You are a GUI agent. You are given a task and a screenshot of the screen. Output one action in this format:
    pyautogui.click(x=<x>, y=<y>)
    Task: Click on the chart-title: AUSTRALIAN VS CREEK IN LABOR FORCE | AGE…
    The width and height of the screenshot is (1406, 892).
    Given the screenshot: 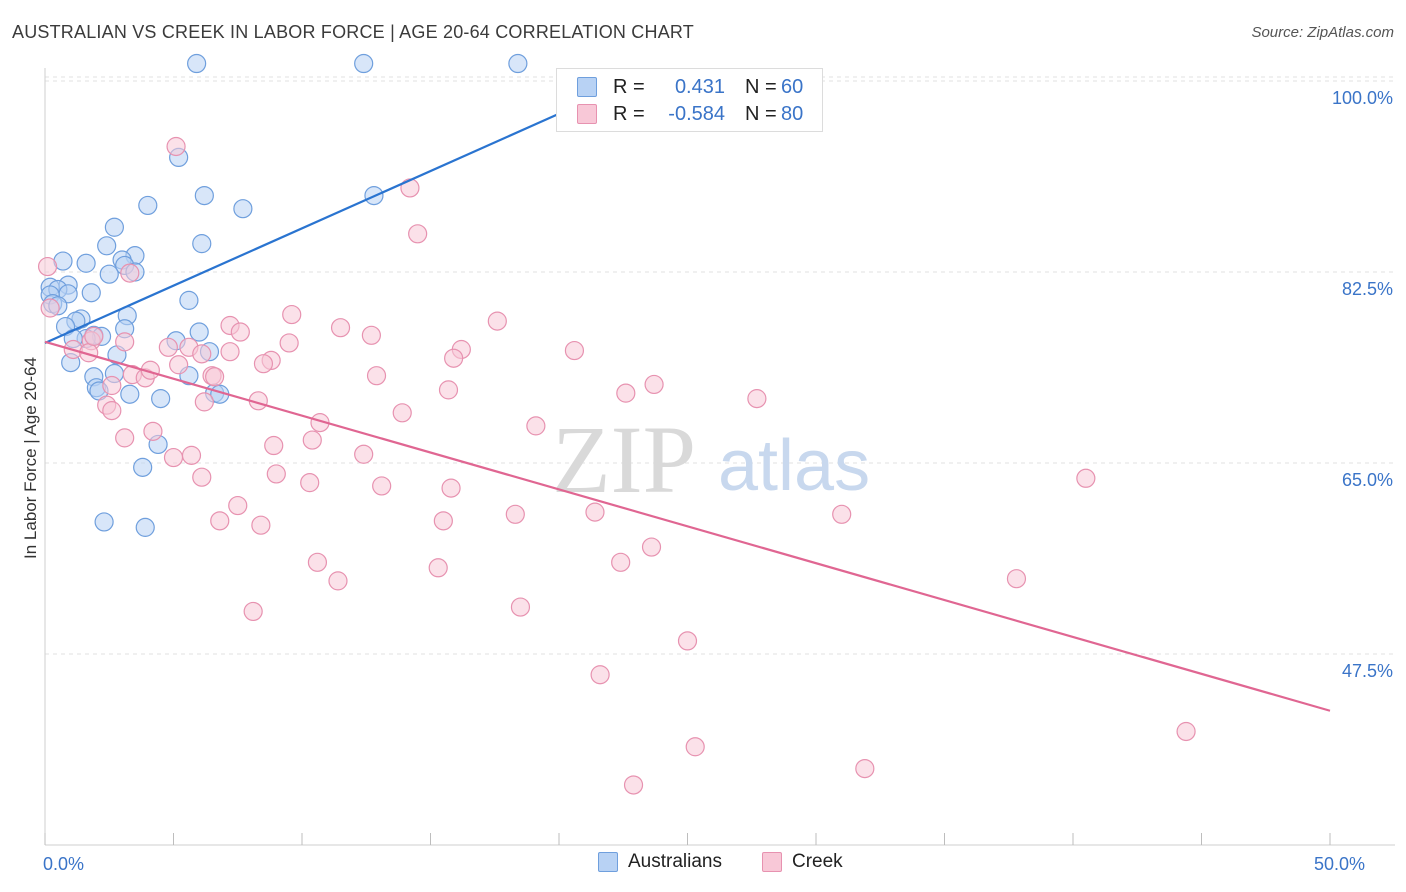 What is the action you would take?
    pyautogui.click(x=353, y=32)
    